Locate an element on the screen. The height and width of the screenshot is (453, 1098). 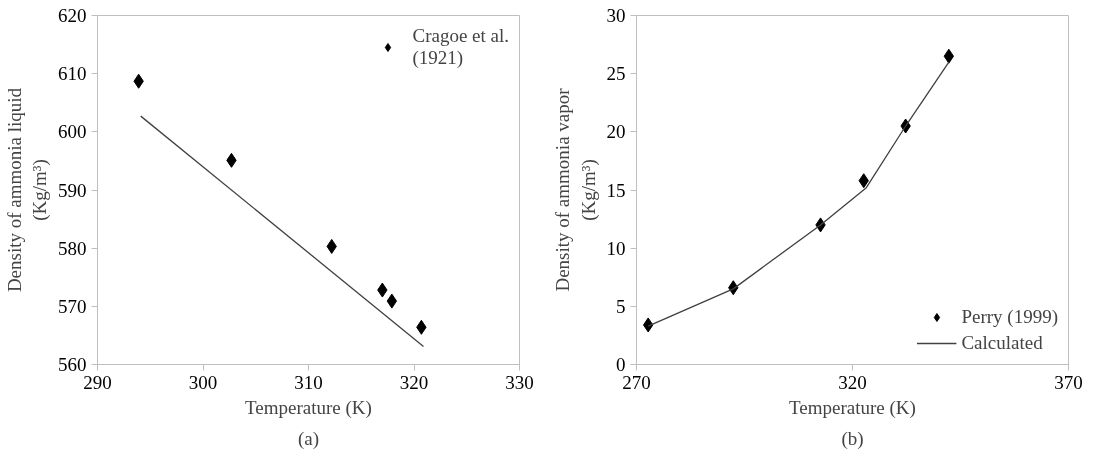
text: (a) is located at coordinates (308, 438).